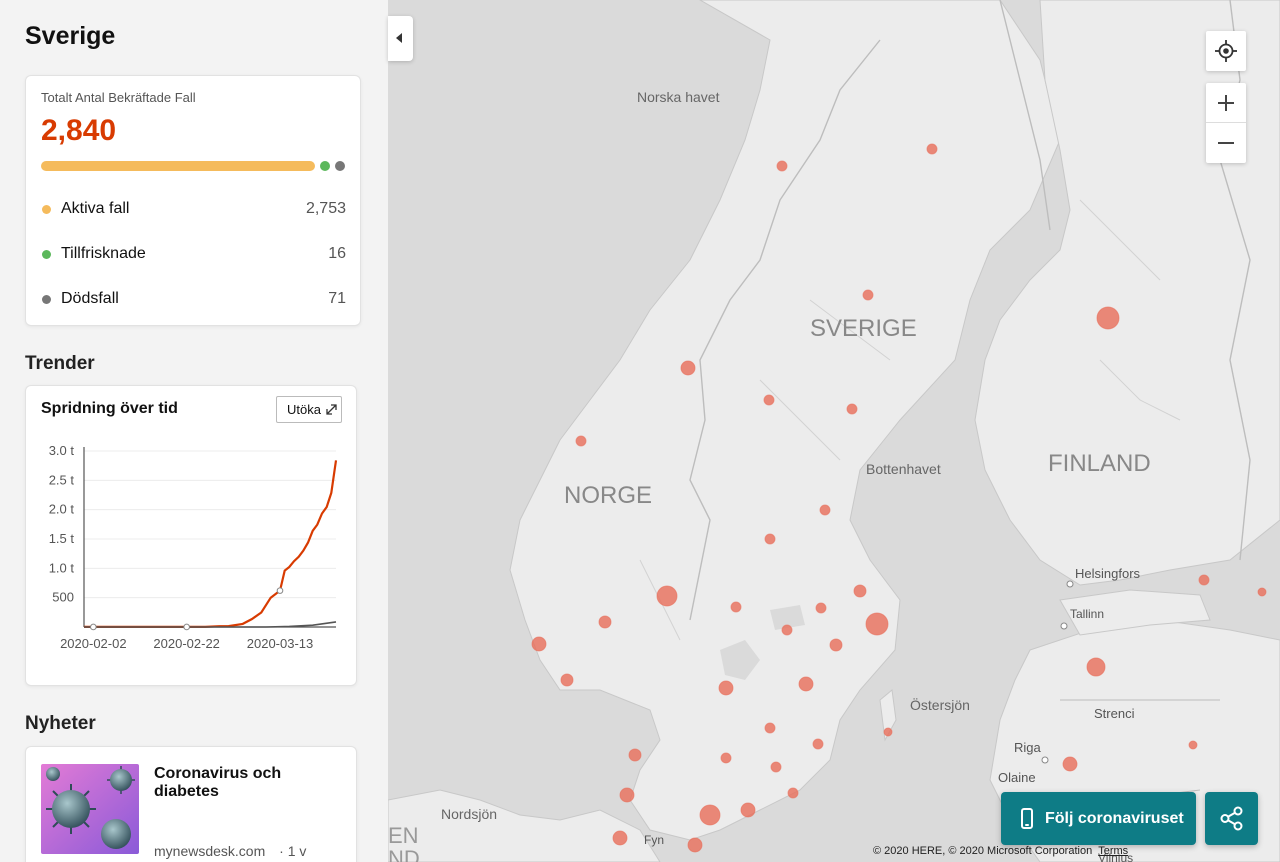 Image resolution: width=1280 pixels, height=862 pixels. Describe the element at coordinates (60, 723) in the screenshot. I see `news-section-title: Nyheter` at that location.